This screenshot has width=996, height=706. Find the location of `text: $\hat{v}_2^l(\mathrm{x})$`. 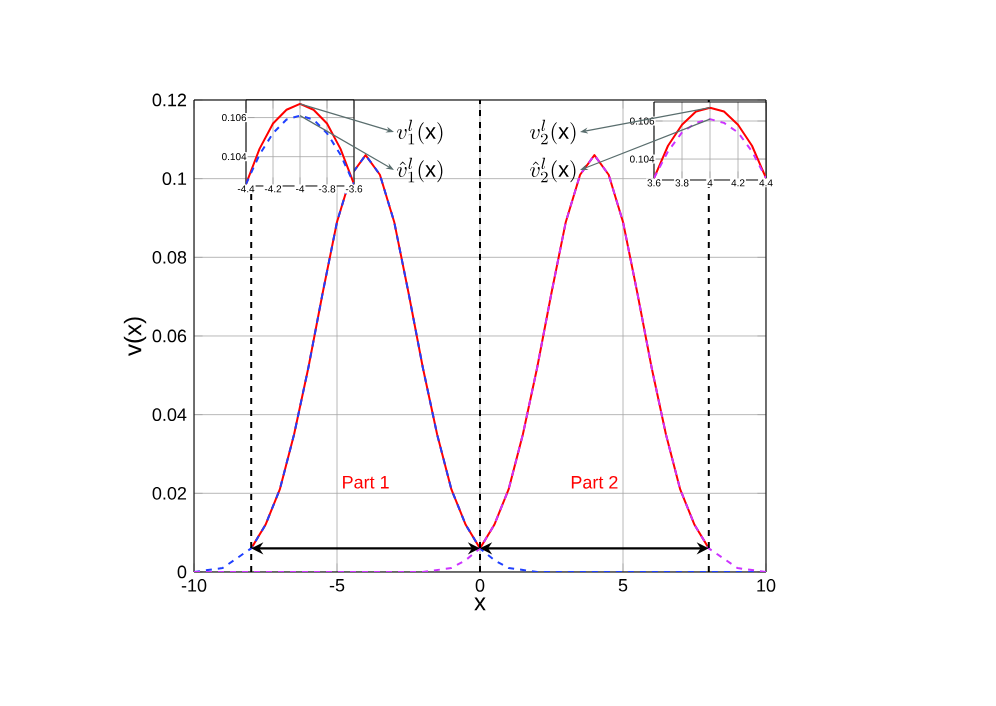

text: $\hat{v}_2^l(\mathrm{x})$ is located at coordinates (553, 170).